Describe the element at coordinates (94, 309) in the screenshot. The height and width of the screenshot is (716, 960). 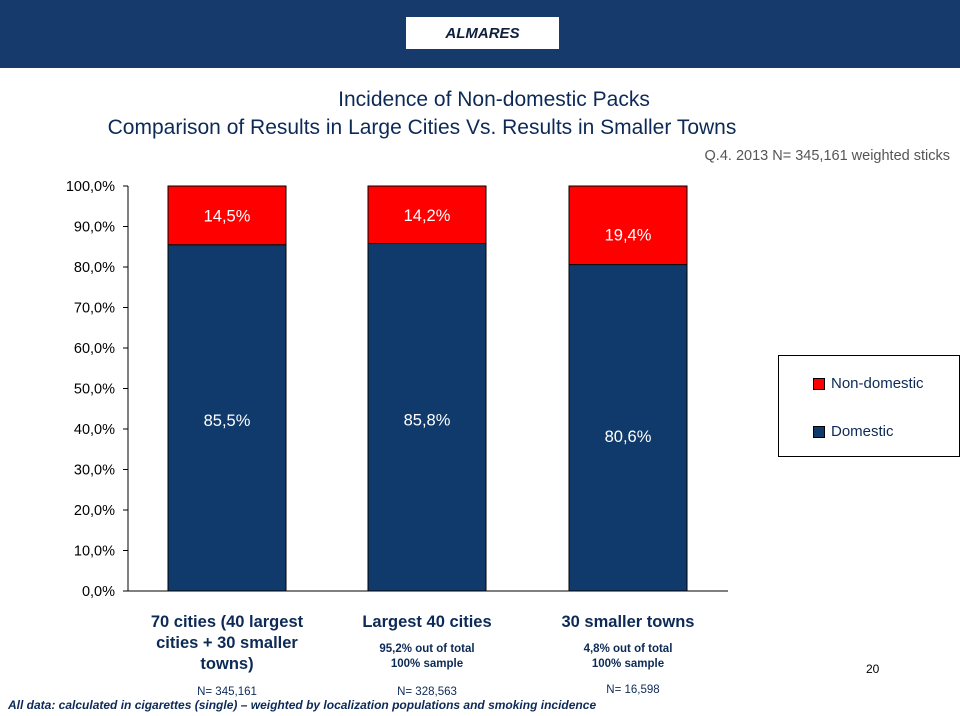
I see `y-tick-label: 70,0%` at that location.